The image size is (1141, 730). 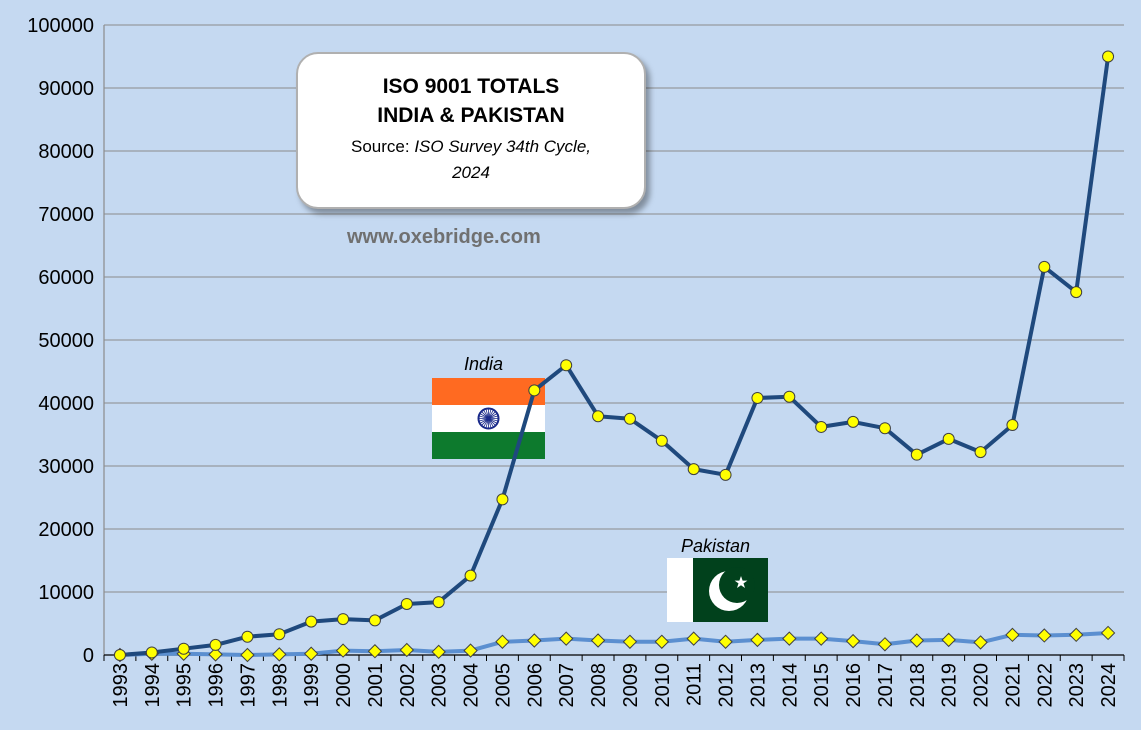 What do you see at coordinates (472, 685) in the screenshot?
I see `x-tick-label: 2004` at bounding box center [472, 685].